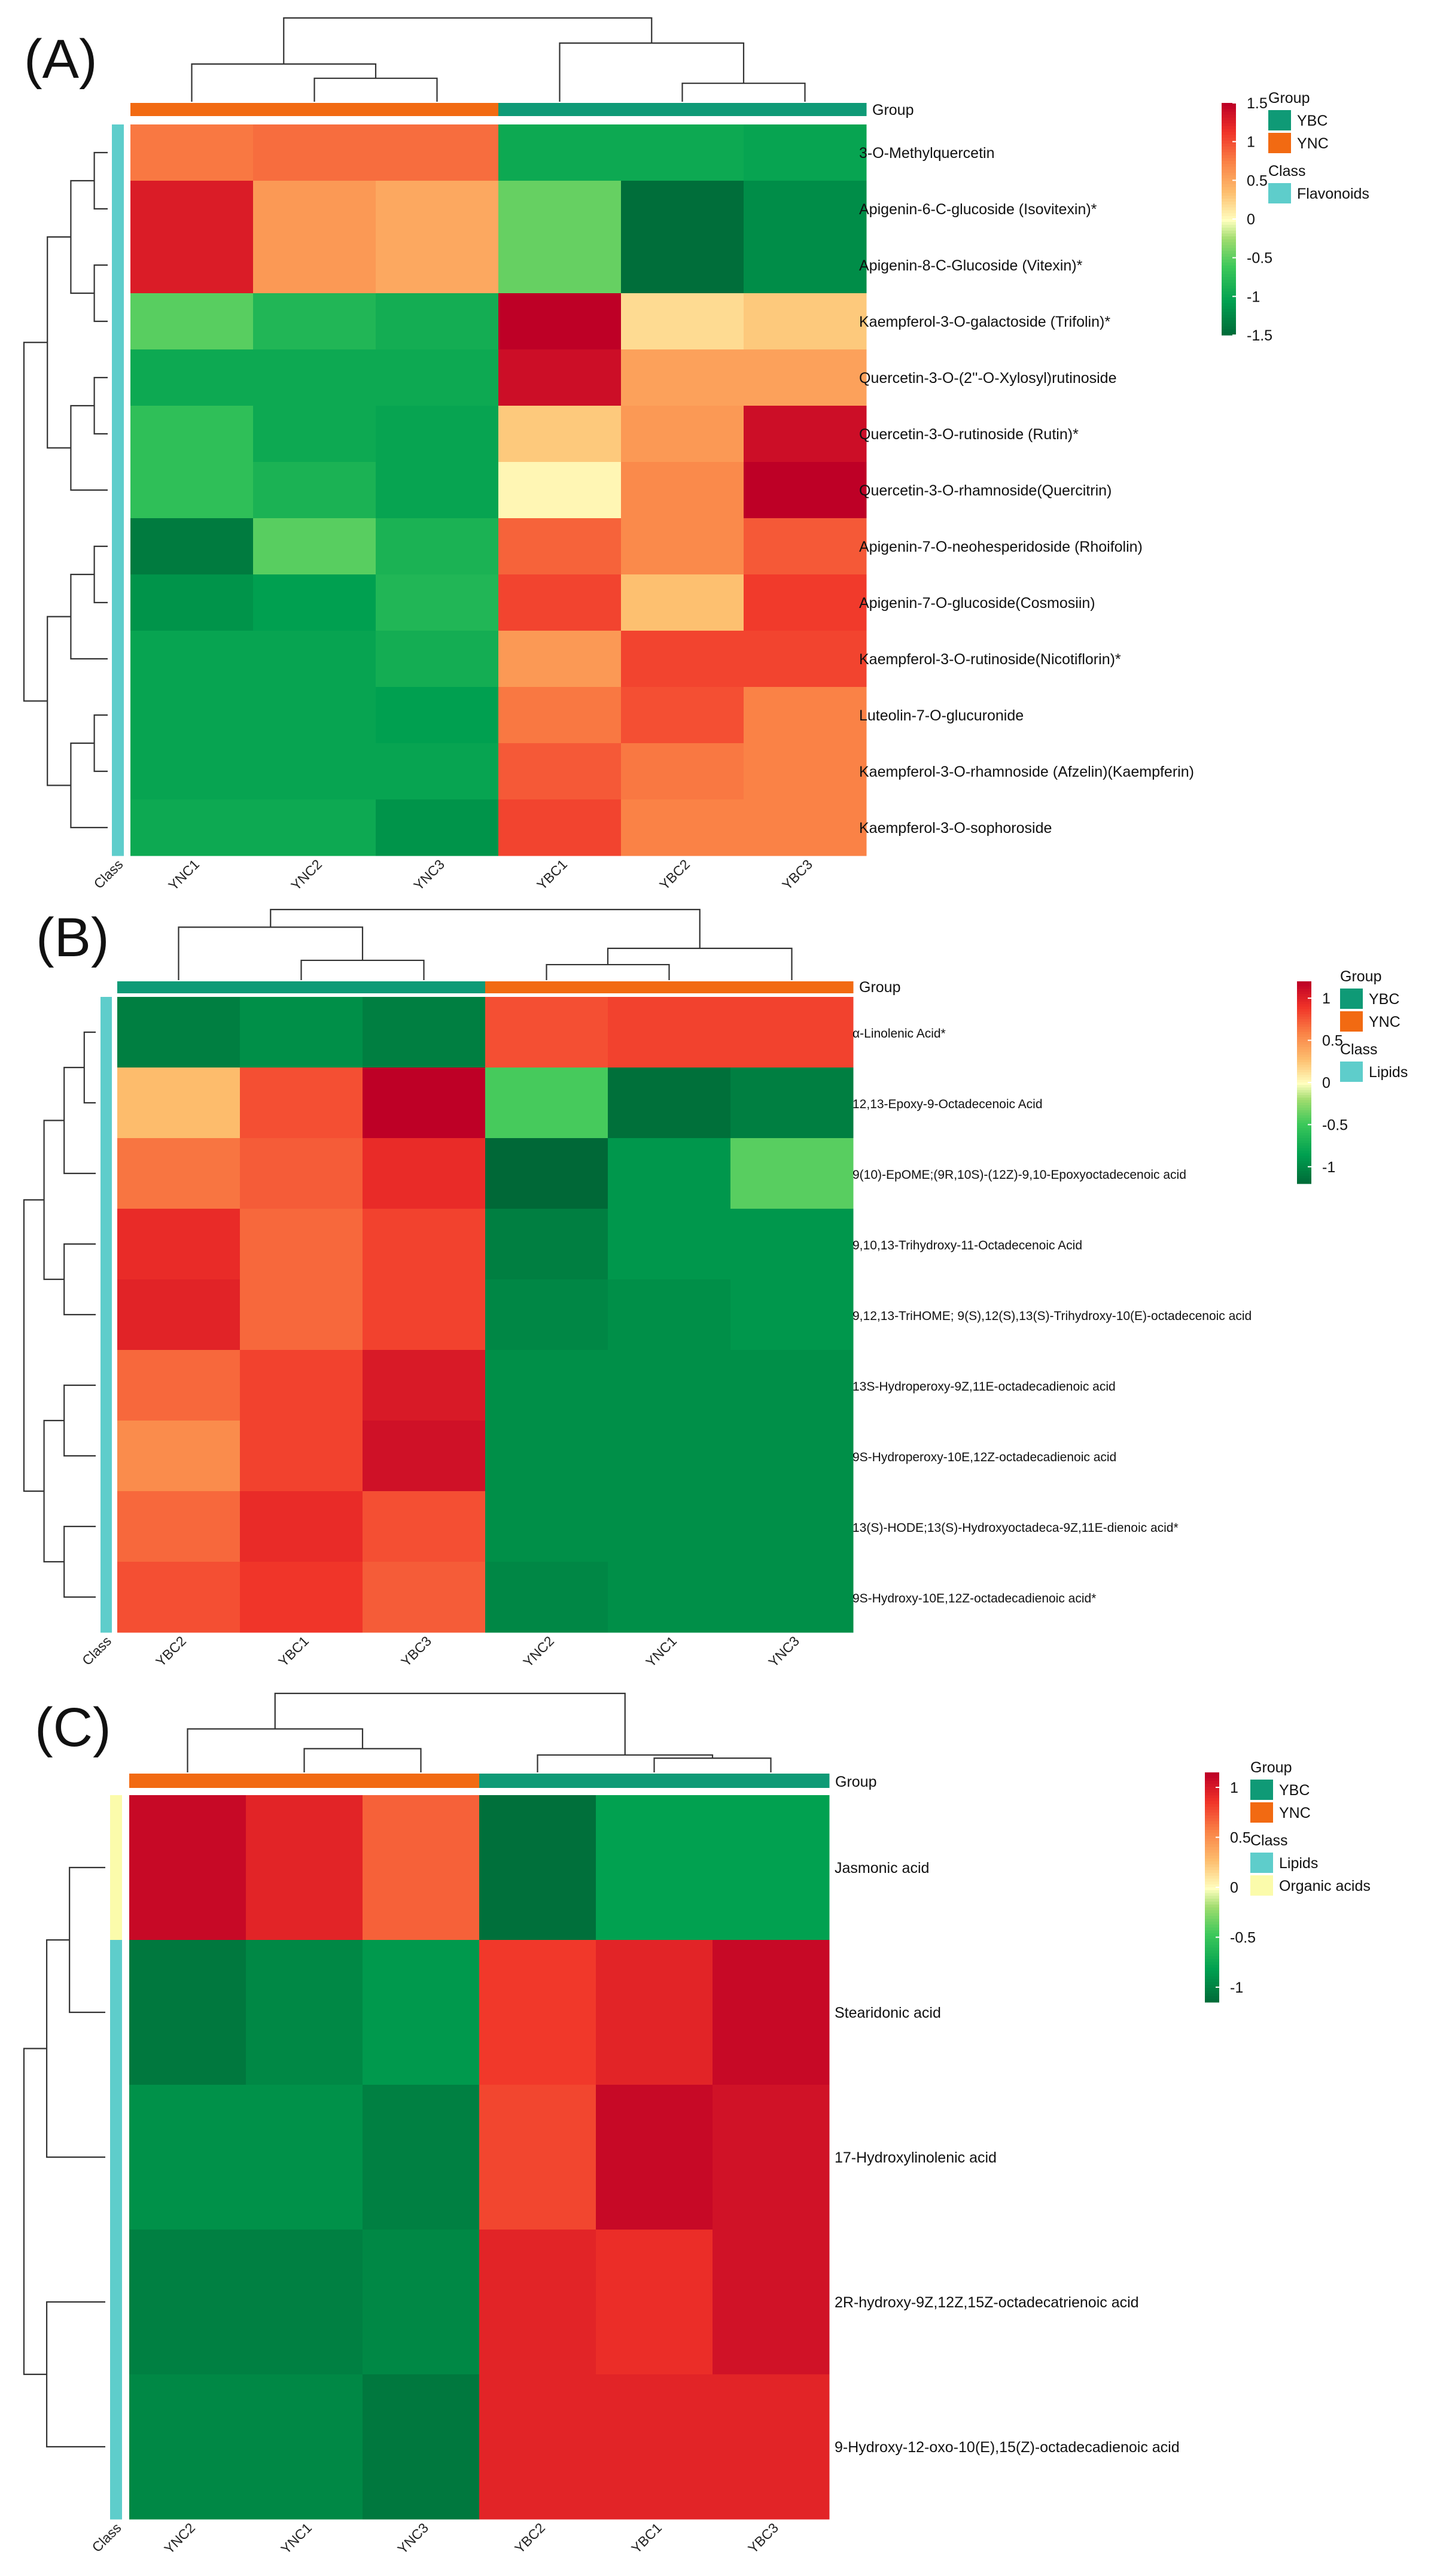 This screenshot has width=1431, height=2576. Describe the element at coordinates (971, 265) in the screenshot. I see `row-label: Apigenin-8-C-Glucoside (Vitexin)*` at that location.